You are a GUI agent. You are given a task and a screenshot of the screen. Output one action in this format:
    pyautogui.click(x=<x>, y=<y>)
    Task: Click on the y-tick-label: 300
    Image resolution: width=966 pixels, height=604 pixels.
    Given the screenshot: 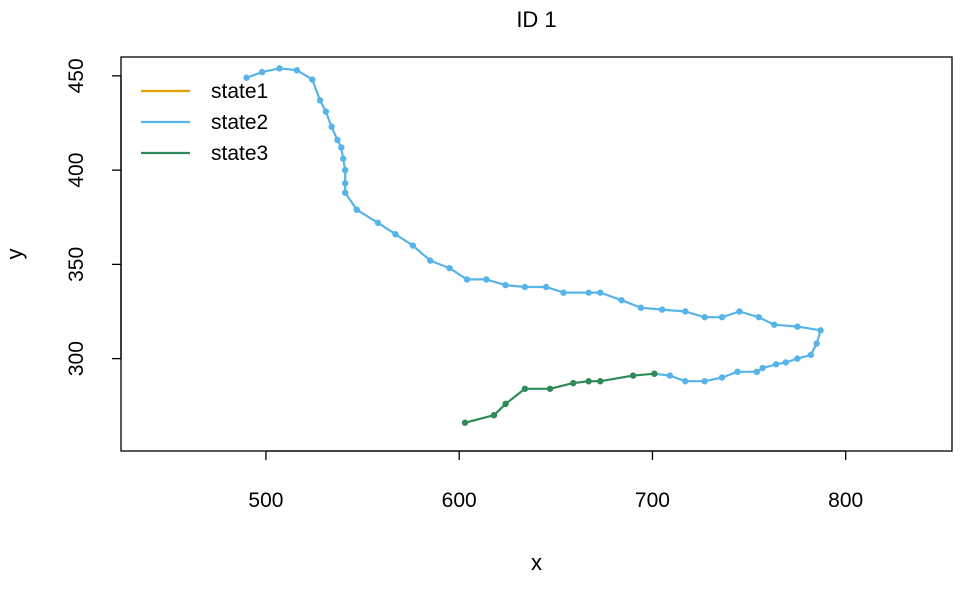 What is the action you would take?
    pyautogui.click(x=76, y=358)
    